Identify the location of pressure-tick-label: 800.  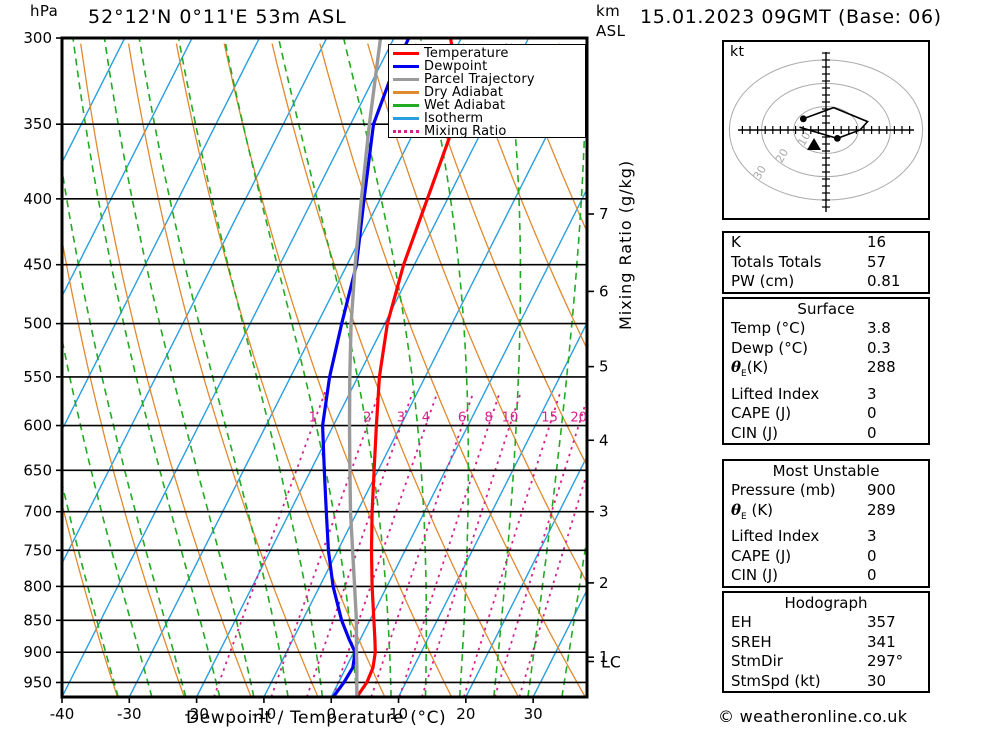
(37, 586).